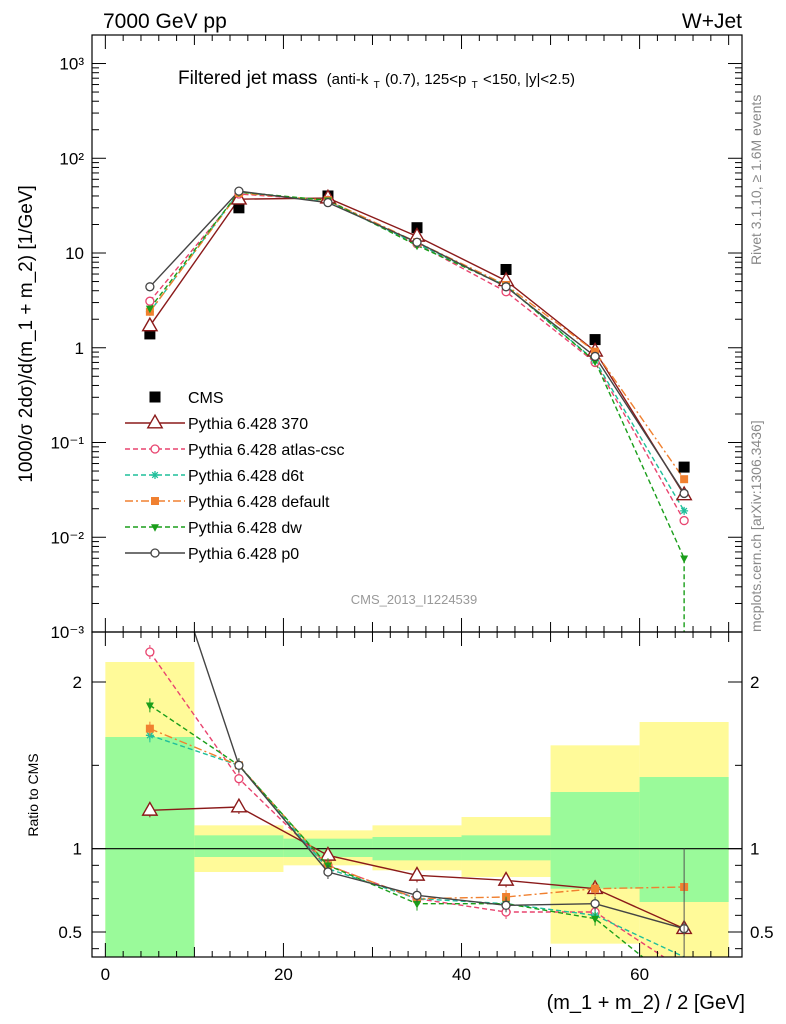 The height and width of the screenshot is (1024, 786). Describe the element at coordinates (74, 253) in the screenshot. I see `main-y-tick-label: 10` at that location.